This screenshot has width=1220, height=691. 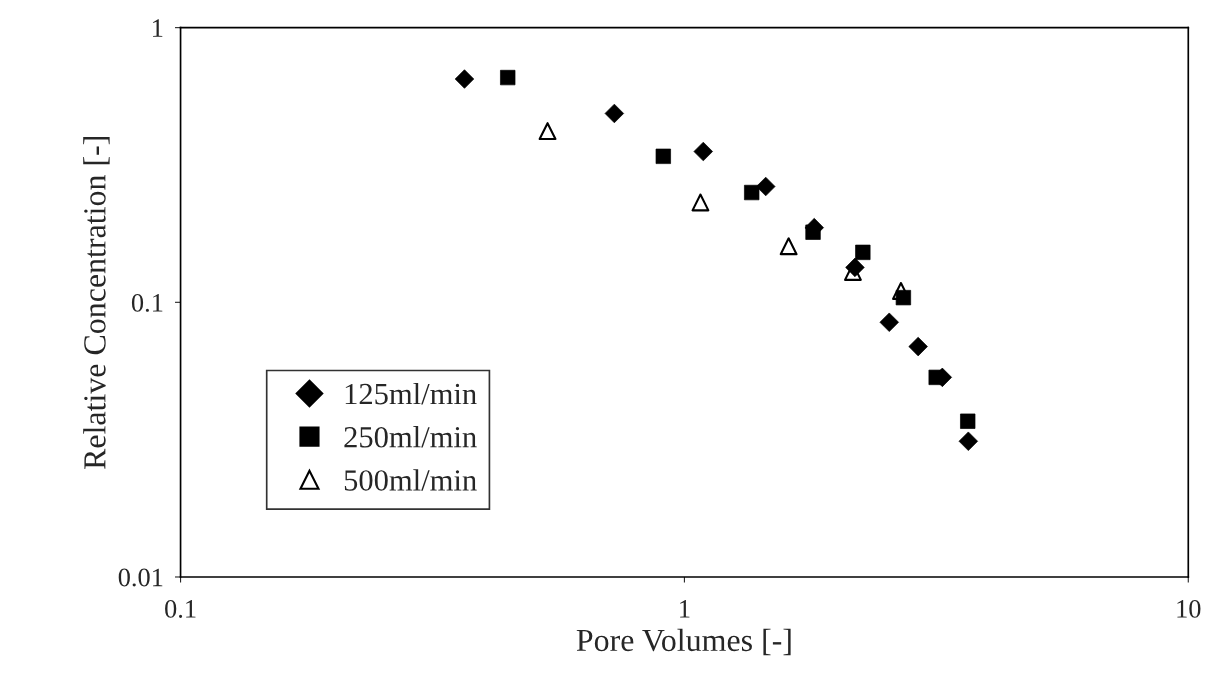 What do you see at coordinates (158, 28) in the screenshot?
I see `y-tick-label: 1` at bounding box center [158, 28].